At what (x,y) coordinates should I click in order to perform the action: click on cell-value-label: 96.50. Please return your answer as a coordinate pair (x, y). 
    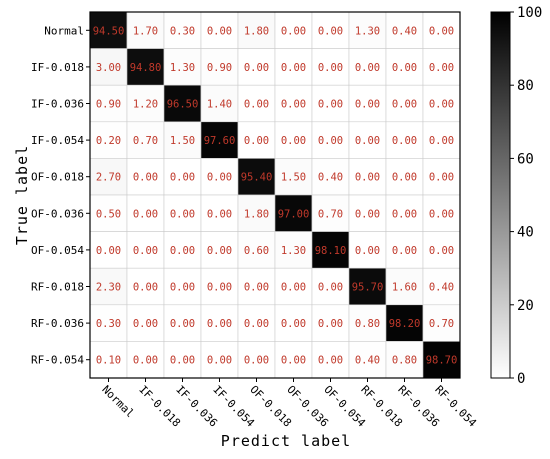
    Looking at the image, I should click on (183, 105).